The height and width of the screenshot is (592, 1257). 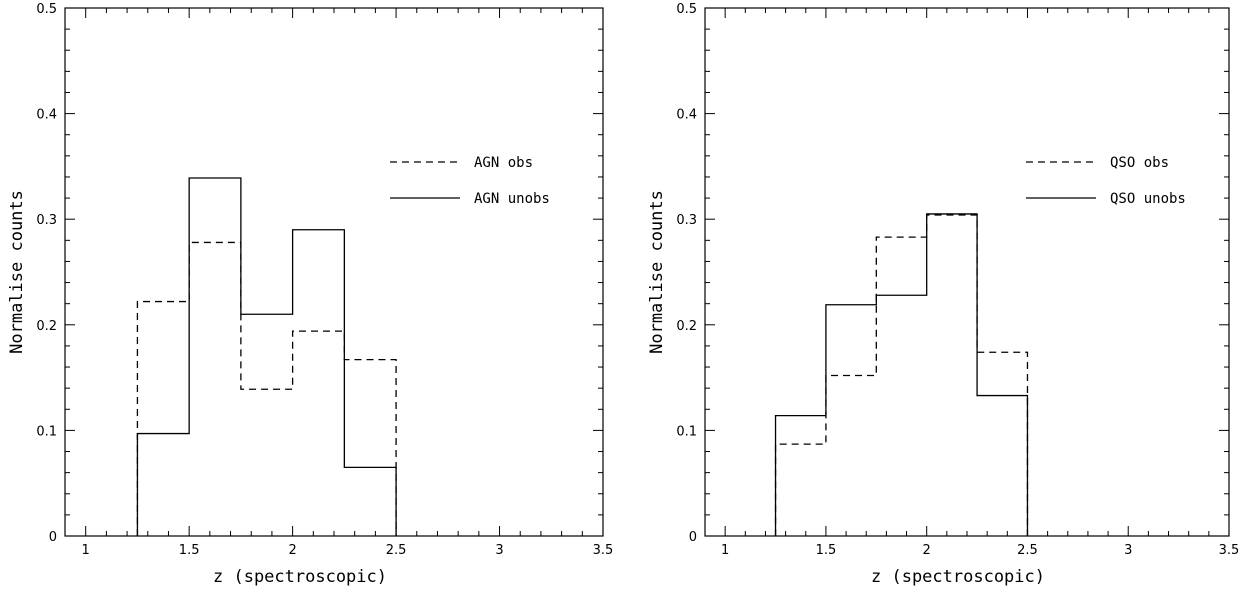 I want to click on legend-label: QSO unobs, so click(x=1148, y=199).